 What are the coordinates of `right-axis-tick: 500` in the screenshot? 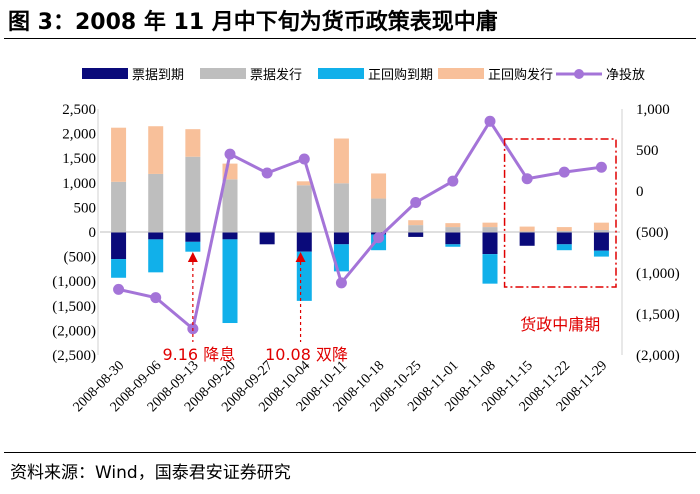 It's located at (647, 151).